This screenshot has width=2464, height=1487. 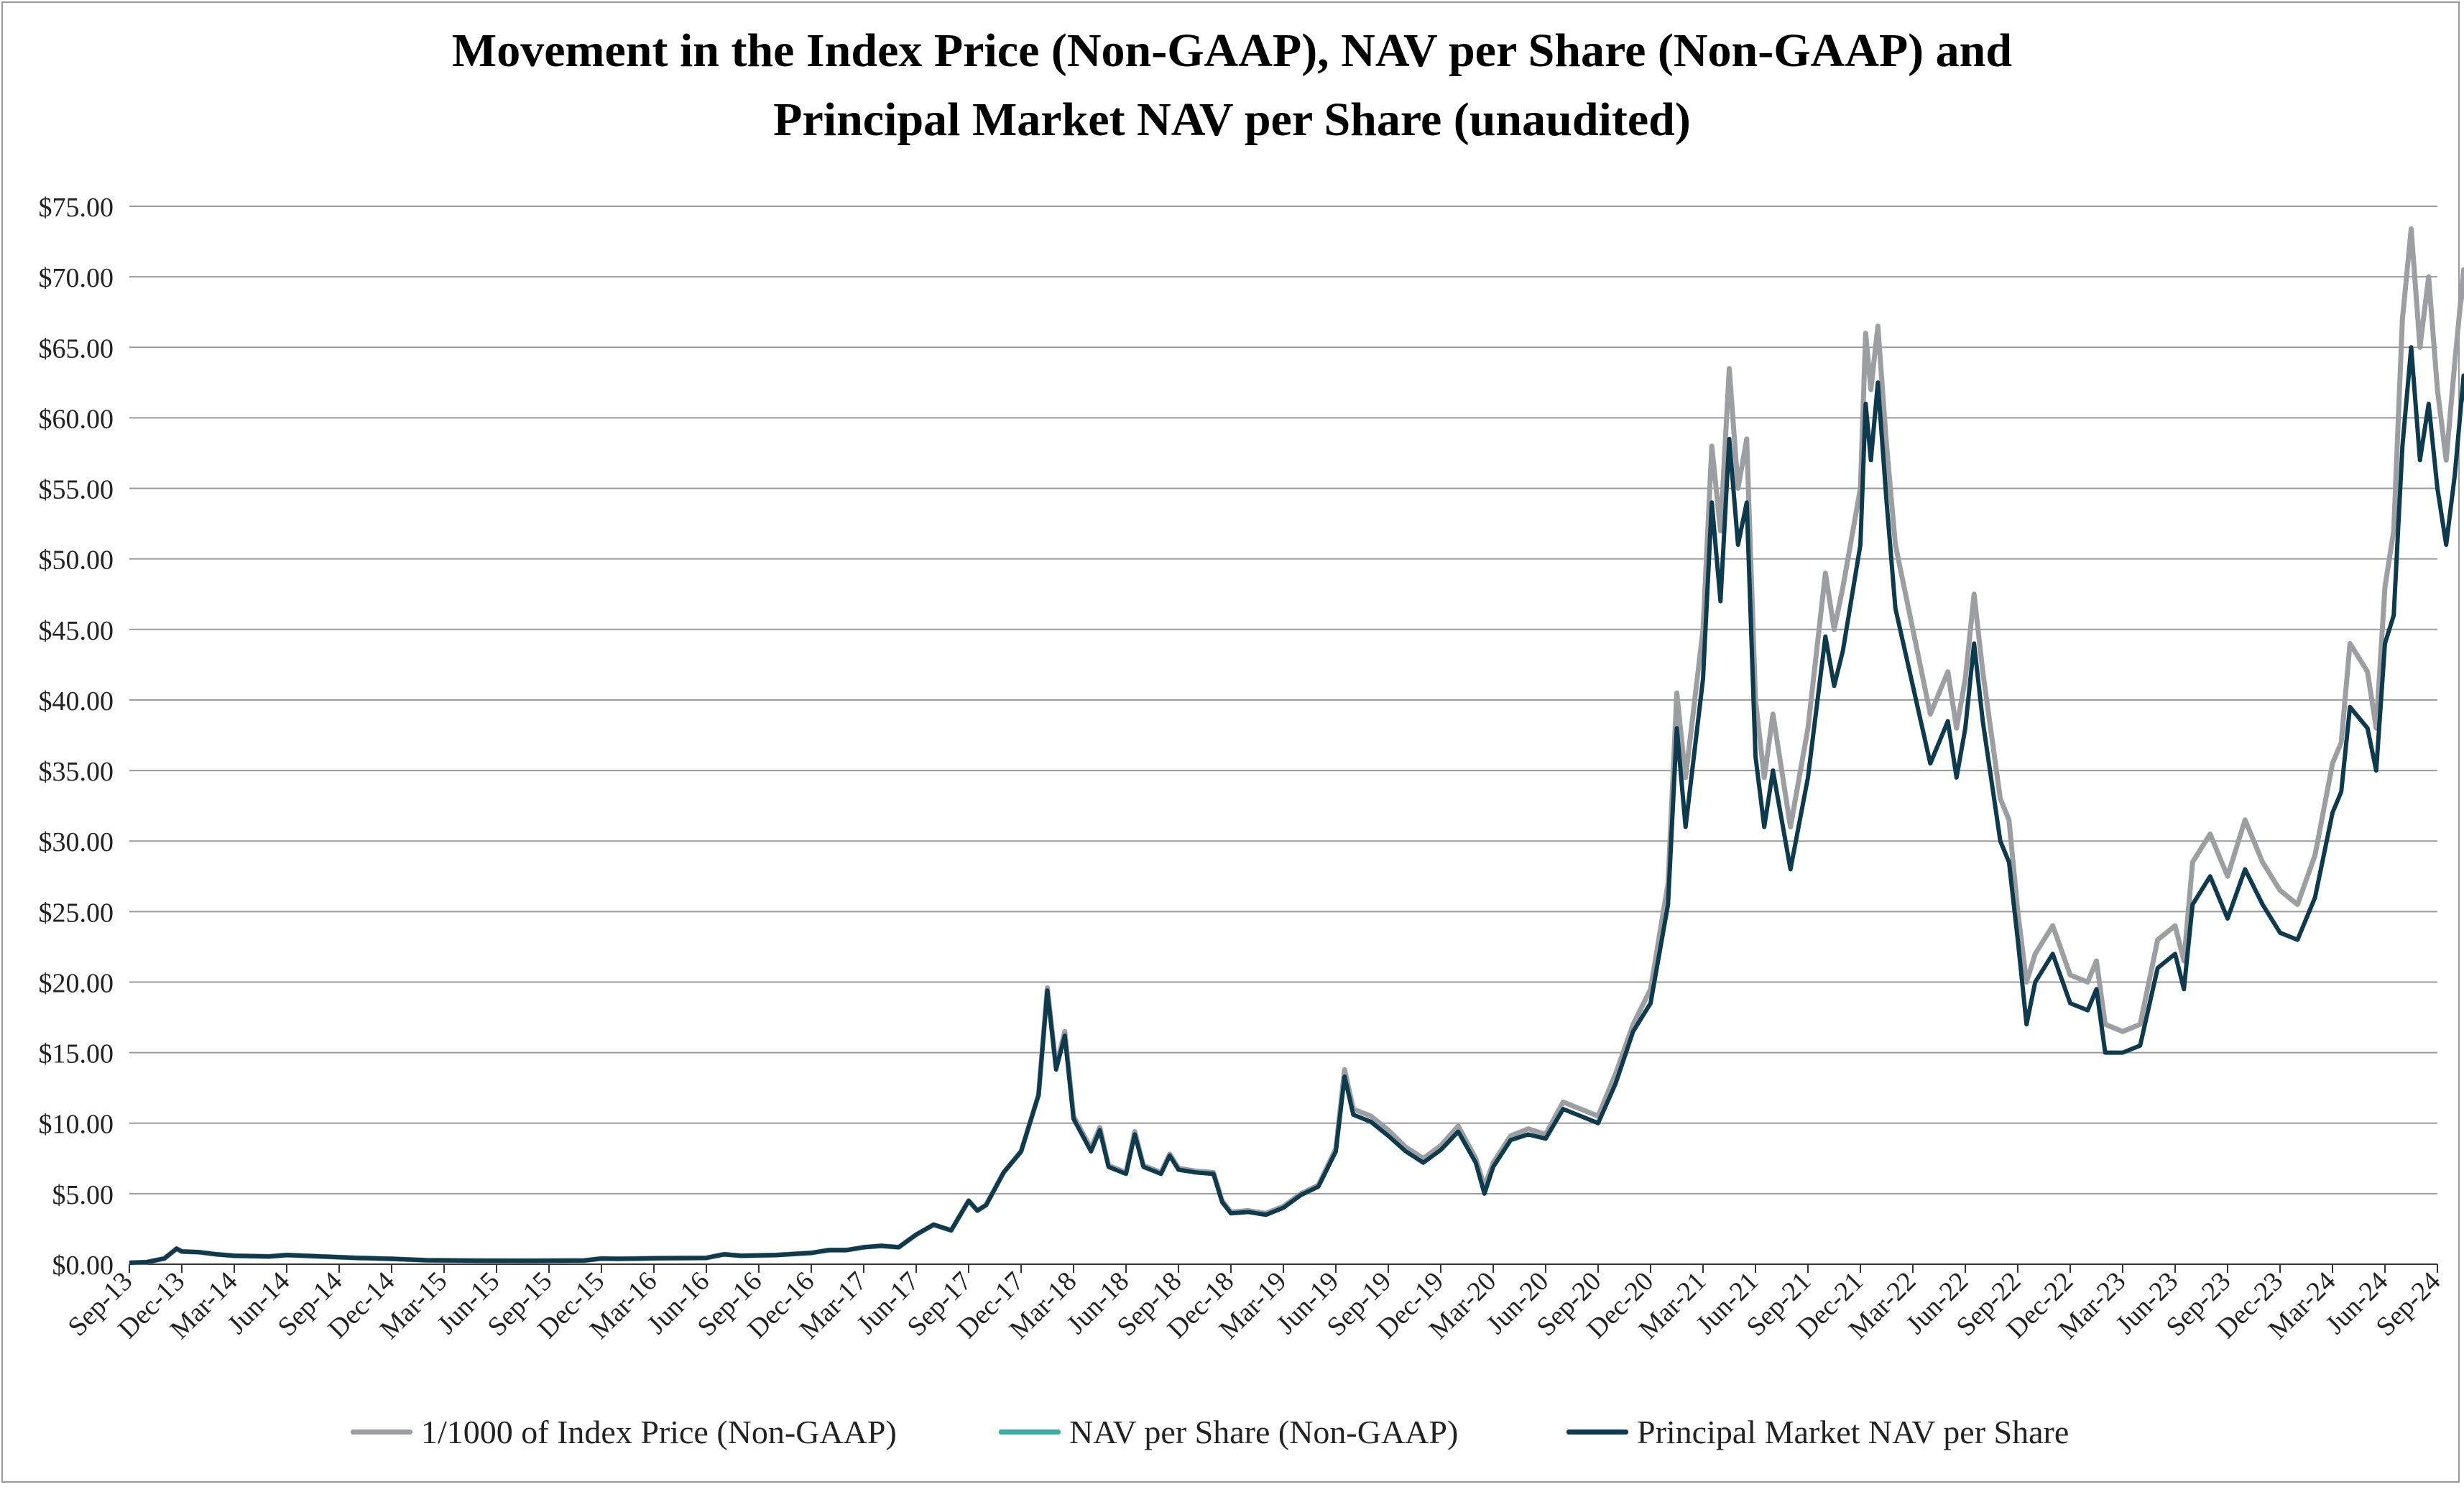 What do you see at coordinates (76, 1054) in the screenshot?
I see `y-tick-label: $15.00` at bounding box center [76, 1054].